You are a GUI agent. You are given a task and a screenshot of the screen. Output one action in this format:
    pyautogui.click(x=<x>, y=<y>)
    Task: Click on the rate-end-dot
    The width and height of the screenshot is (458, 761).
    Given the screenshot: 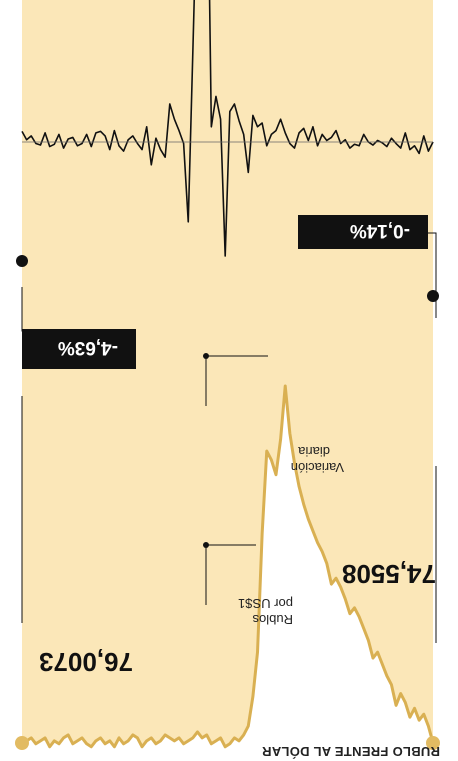 What is the action you would take?
    pyautogui.click(x=433, y=743)
    